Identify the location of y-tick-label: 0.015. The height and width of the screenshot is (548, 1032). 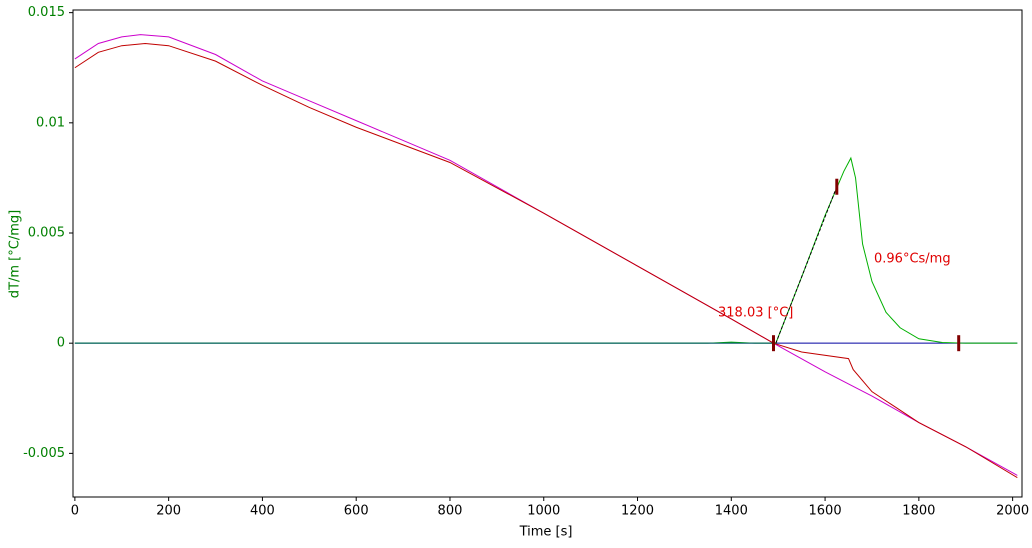
(46, 12).